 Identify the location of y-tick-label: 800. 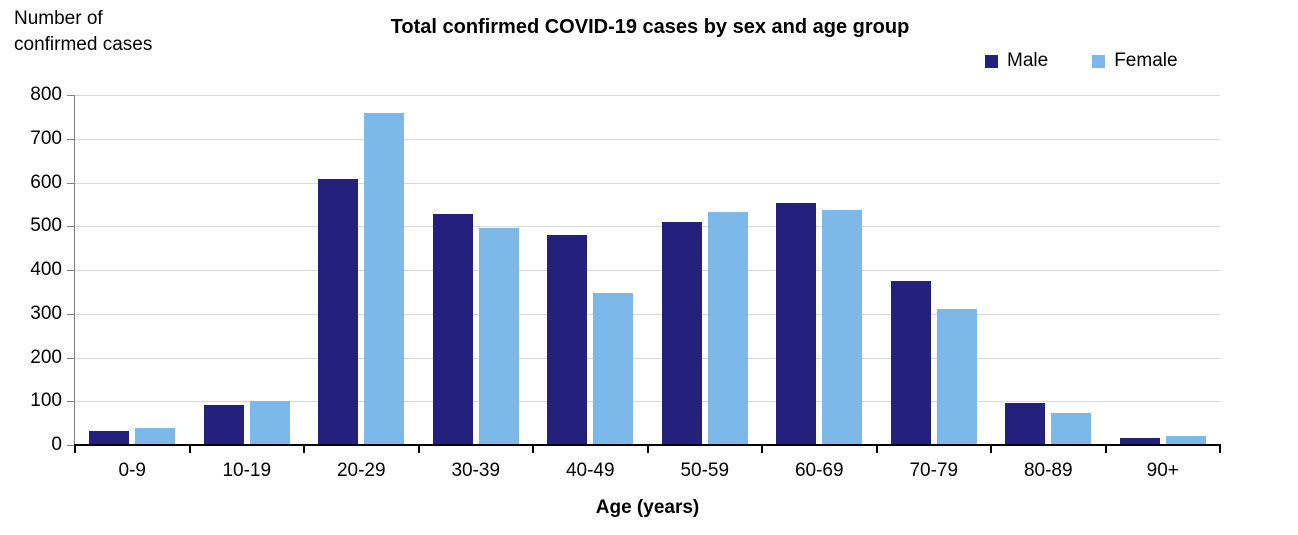
(46, 94).